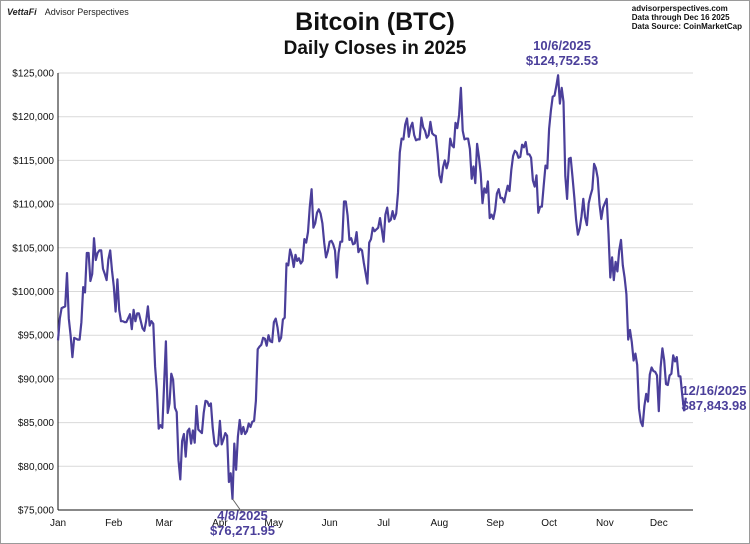  Describe the element at coordinates (33, 248) in the screenshot. I see `y-tick-label: $105,000` at that location.